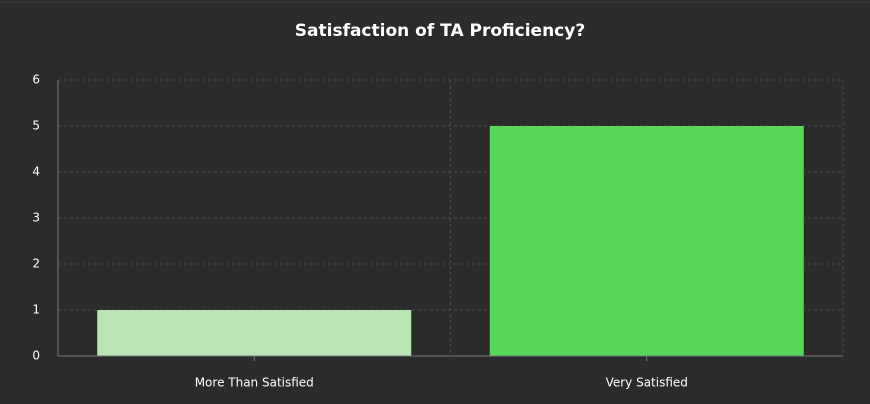  I want to click on y-tick-label: 5, so click(36, 126).